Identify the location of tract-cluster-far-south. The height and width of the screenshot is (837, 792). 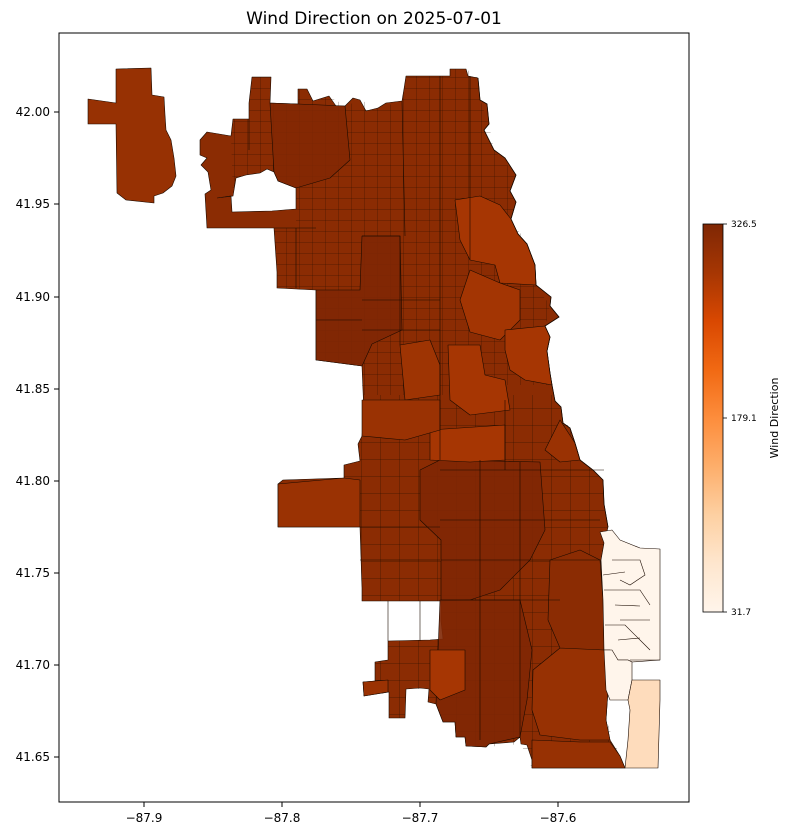
(484, 673).